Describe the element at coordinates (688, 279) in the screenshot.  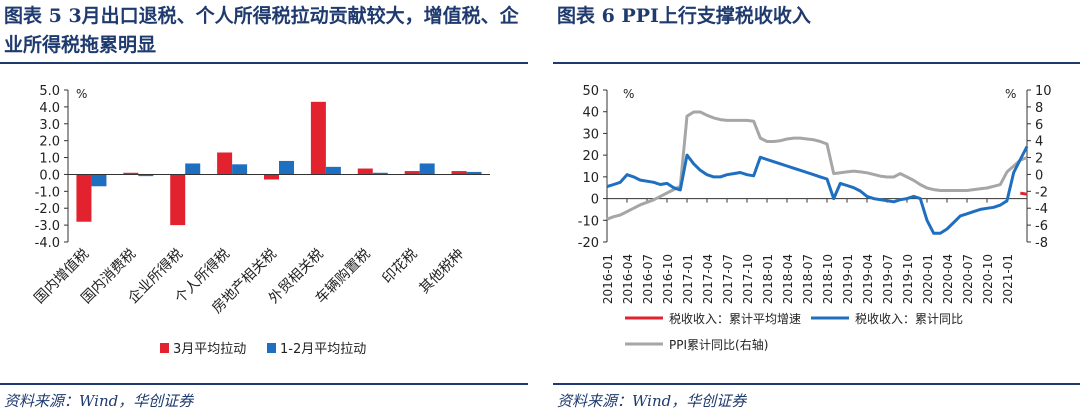
I see `x-tick-label: 2017-01` at that location.